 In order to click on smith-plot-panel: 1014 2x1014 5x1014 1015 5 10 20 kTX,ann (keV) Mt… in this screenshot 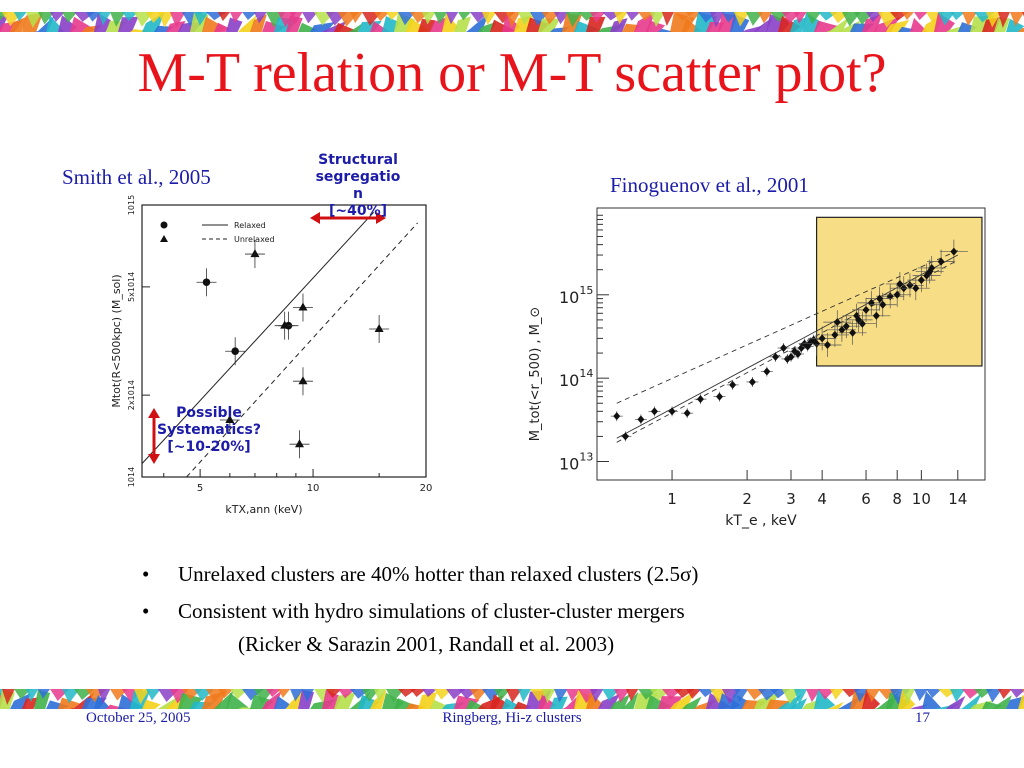, I will do `click(275, 355)`.